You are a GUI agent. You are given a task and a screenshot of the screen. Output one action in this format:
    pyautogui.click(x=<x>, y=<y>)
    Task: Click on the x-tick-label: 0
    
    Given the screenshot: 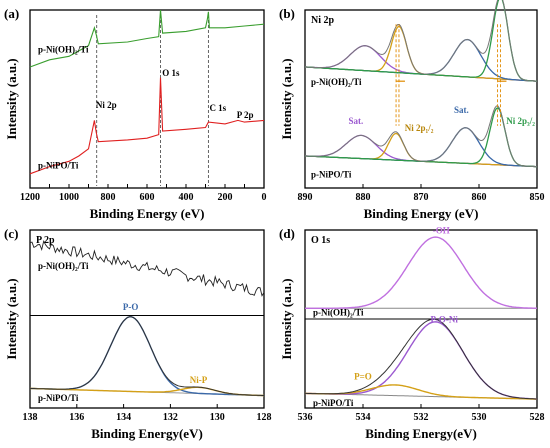 What is the action you would take?
    pyautogui.click(x=264, y=197)
    